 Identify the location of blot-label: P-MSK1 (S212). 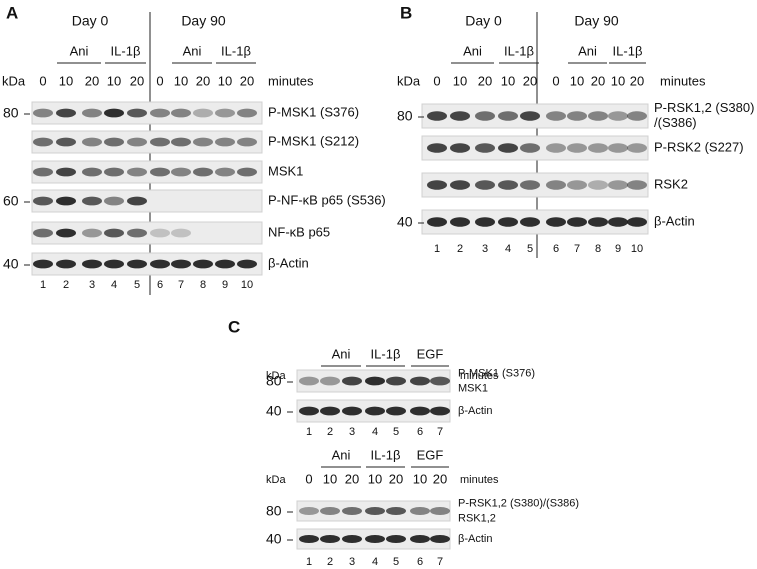
(313, 140).